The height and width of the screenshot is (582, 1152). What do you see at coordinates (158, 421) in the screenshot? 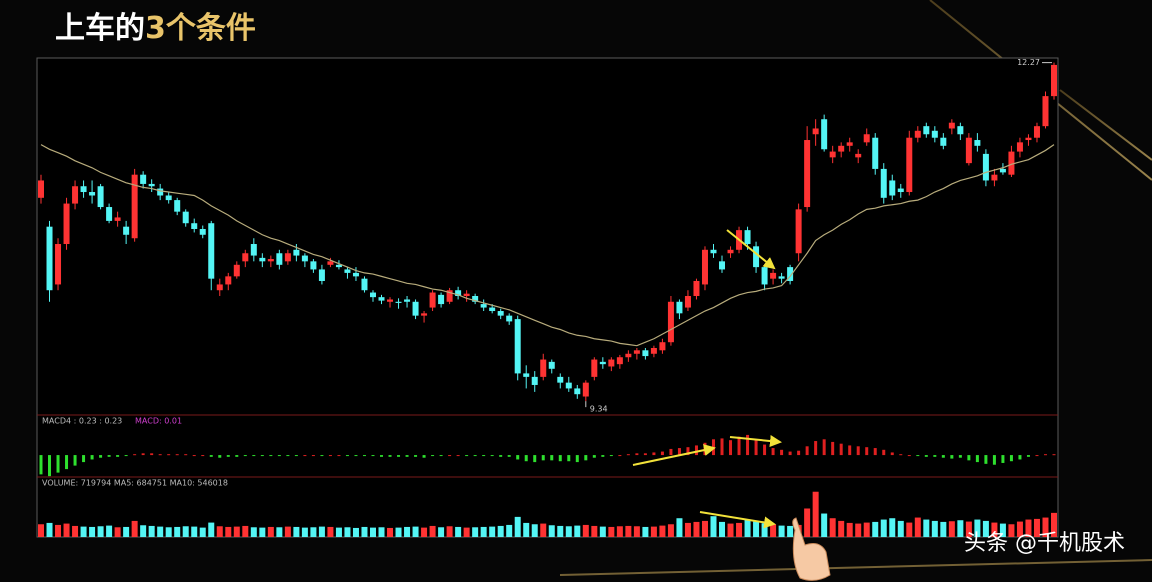
I see `macd-hist-label: MACD: 0.01` at bounding box center [158, 421].